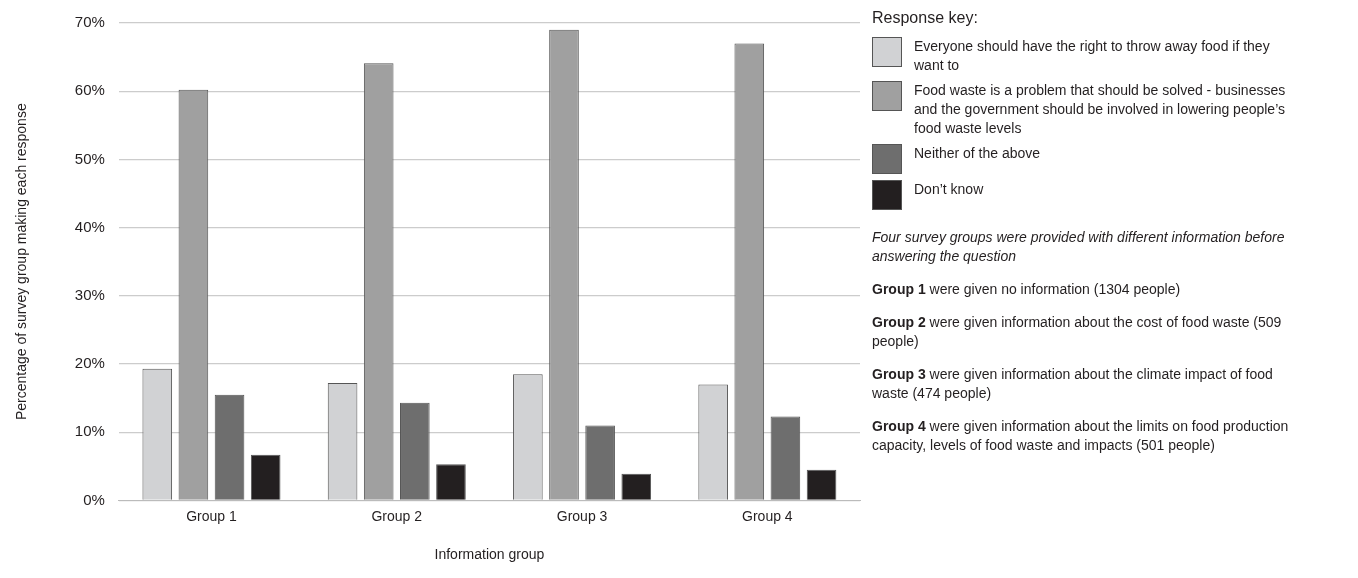 This screenshot has width=1358, height=578. Describe the element at coordinates (489, 554) in the screenshot. I see `x-axis-title: Information group` at that location.